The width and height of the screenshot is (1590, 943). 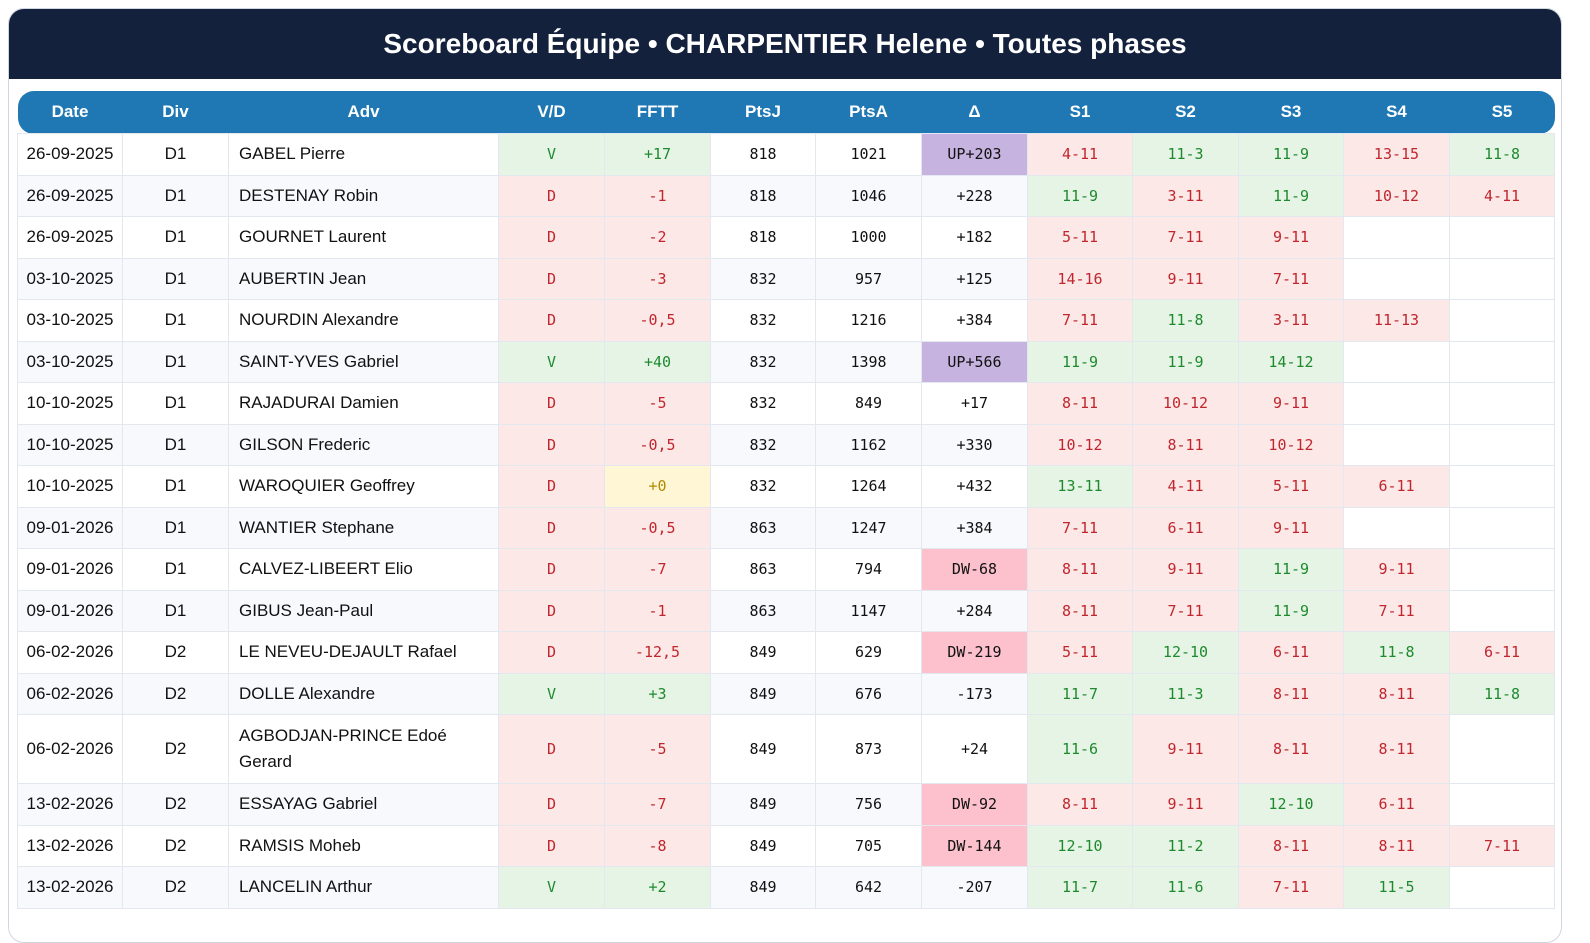 I want to click on cell-set-2: 8-11, so click(x=1185, y=444).